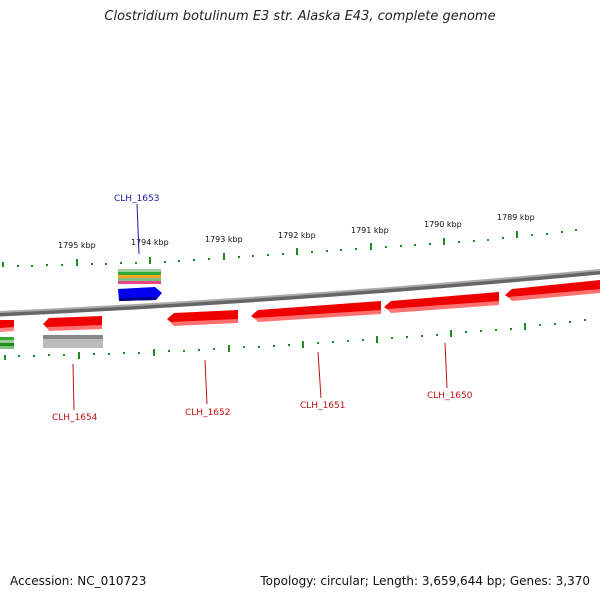 The image size is (600, 600). Describe the element at coordinates (289, 248) in the screenshot. I see `outer-ticks` at that location.